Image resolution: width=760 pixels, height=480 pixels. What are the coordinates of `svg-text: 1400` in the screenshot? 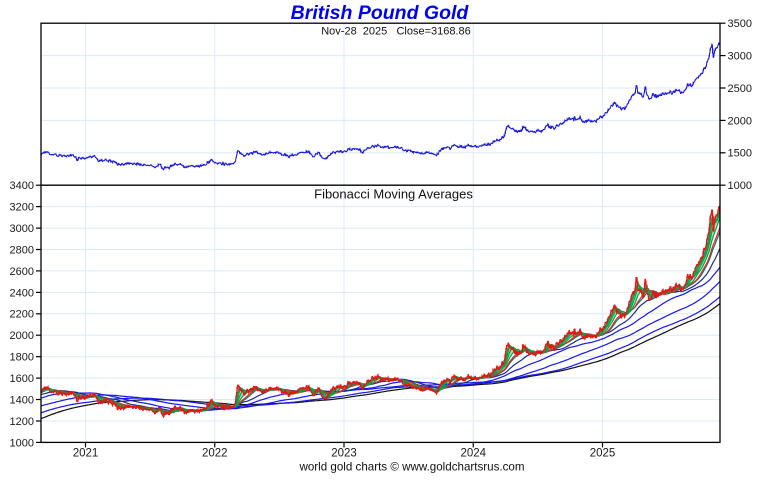 It's located at (22, 400).